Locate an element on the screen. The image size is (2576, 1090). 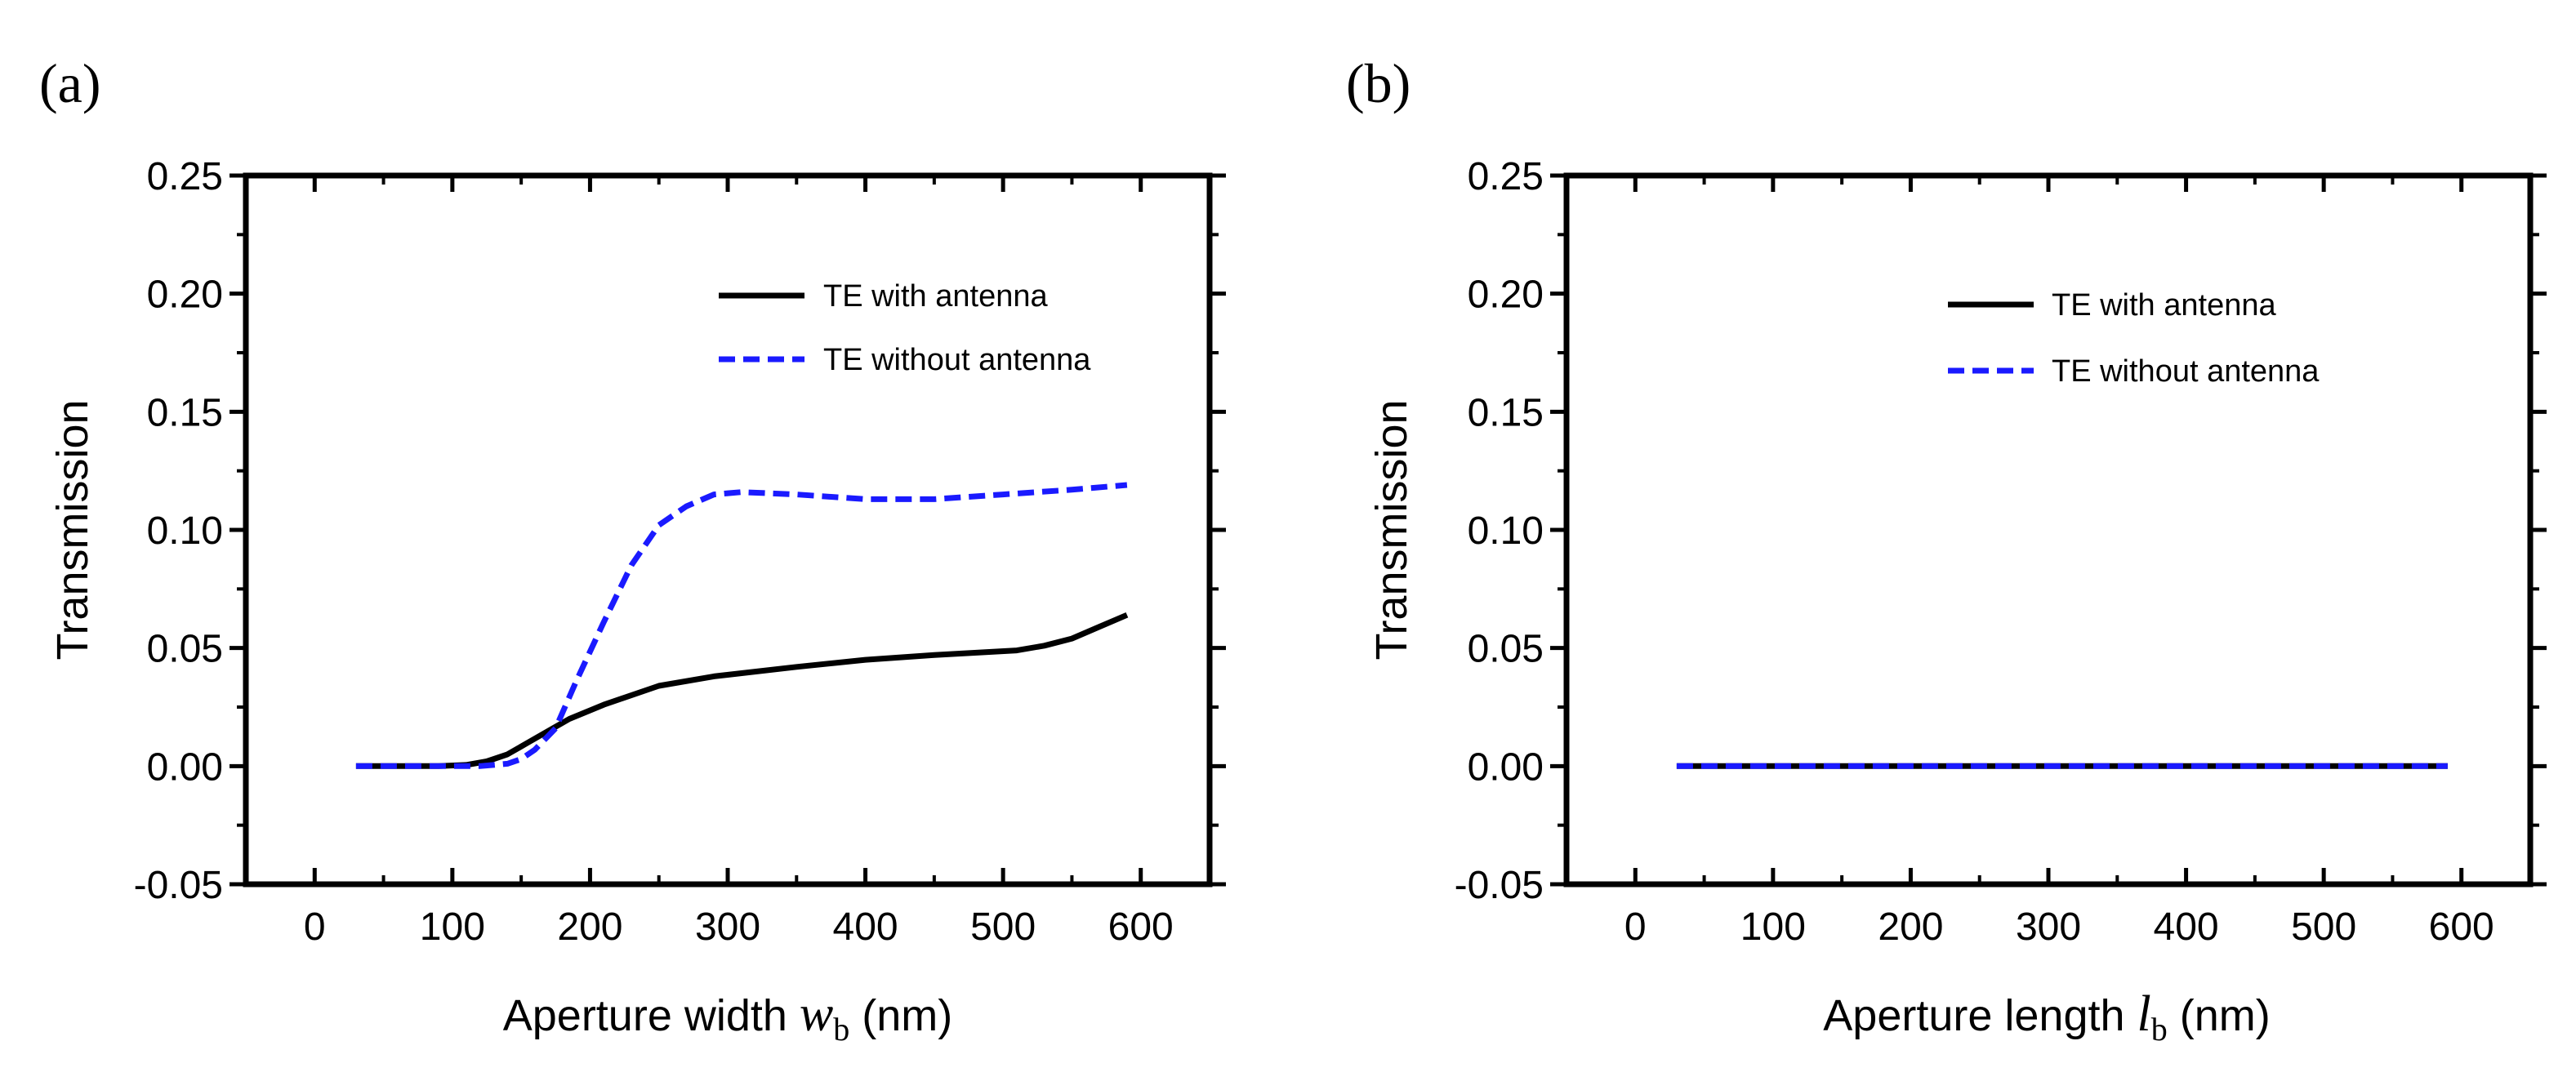
legend-label-without-antenna-b: TE without antenna is located at coordinates (2186, 371).